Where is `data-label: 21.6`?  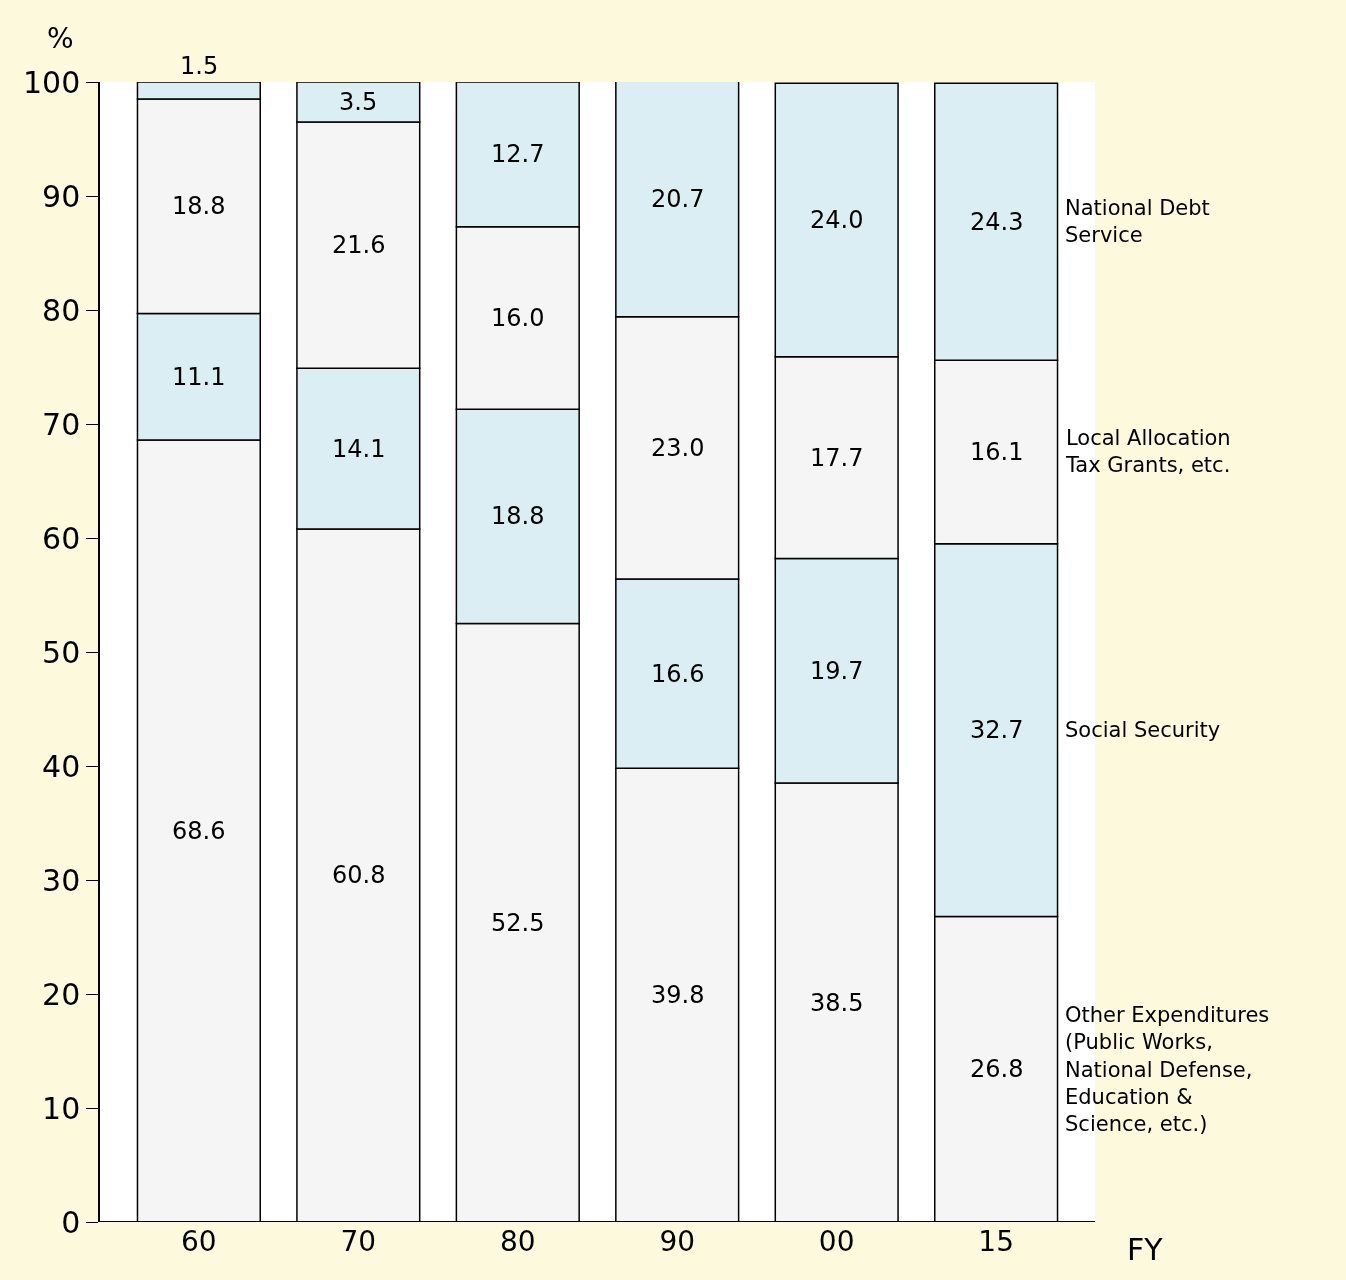 data-label: 21.6 is located at coordinates (359, 245).